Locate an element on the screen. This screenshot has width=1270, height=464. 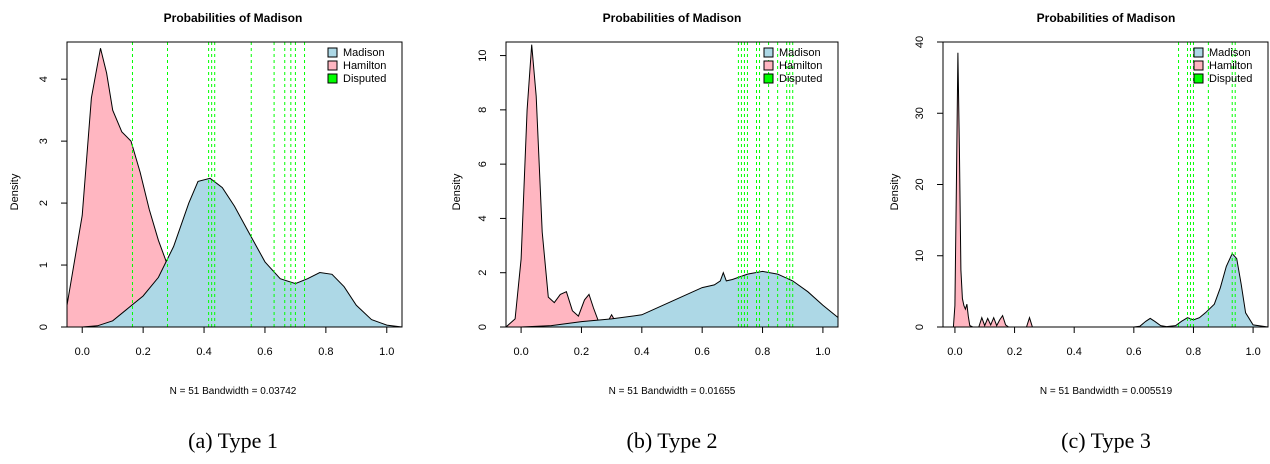
bandwidth-note: N = 51 Bandwidth = 0.005519 is located at coordinates (1106, 391).